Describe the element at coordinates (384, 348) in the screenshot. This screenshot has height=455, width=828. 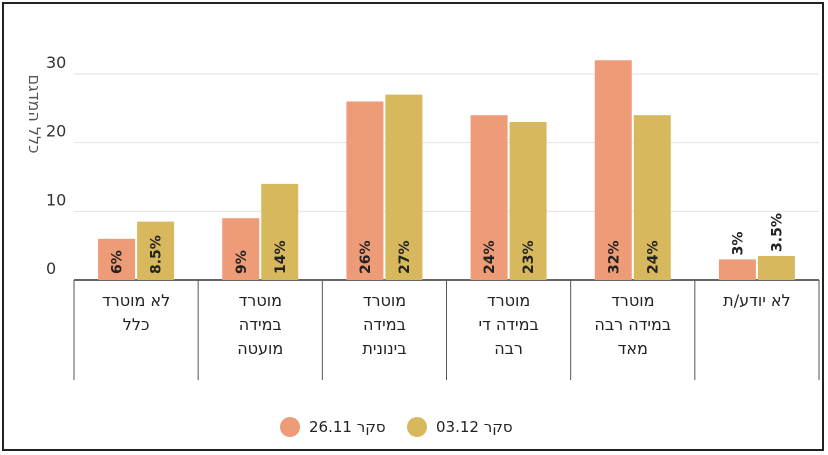
I see `x-tick-label: בינונית` at that location.